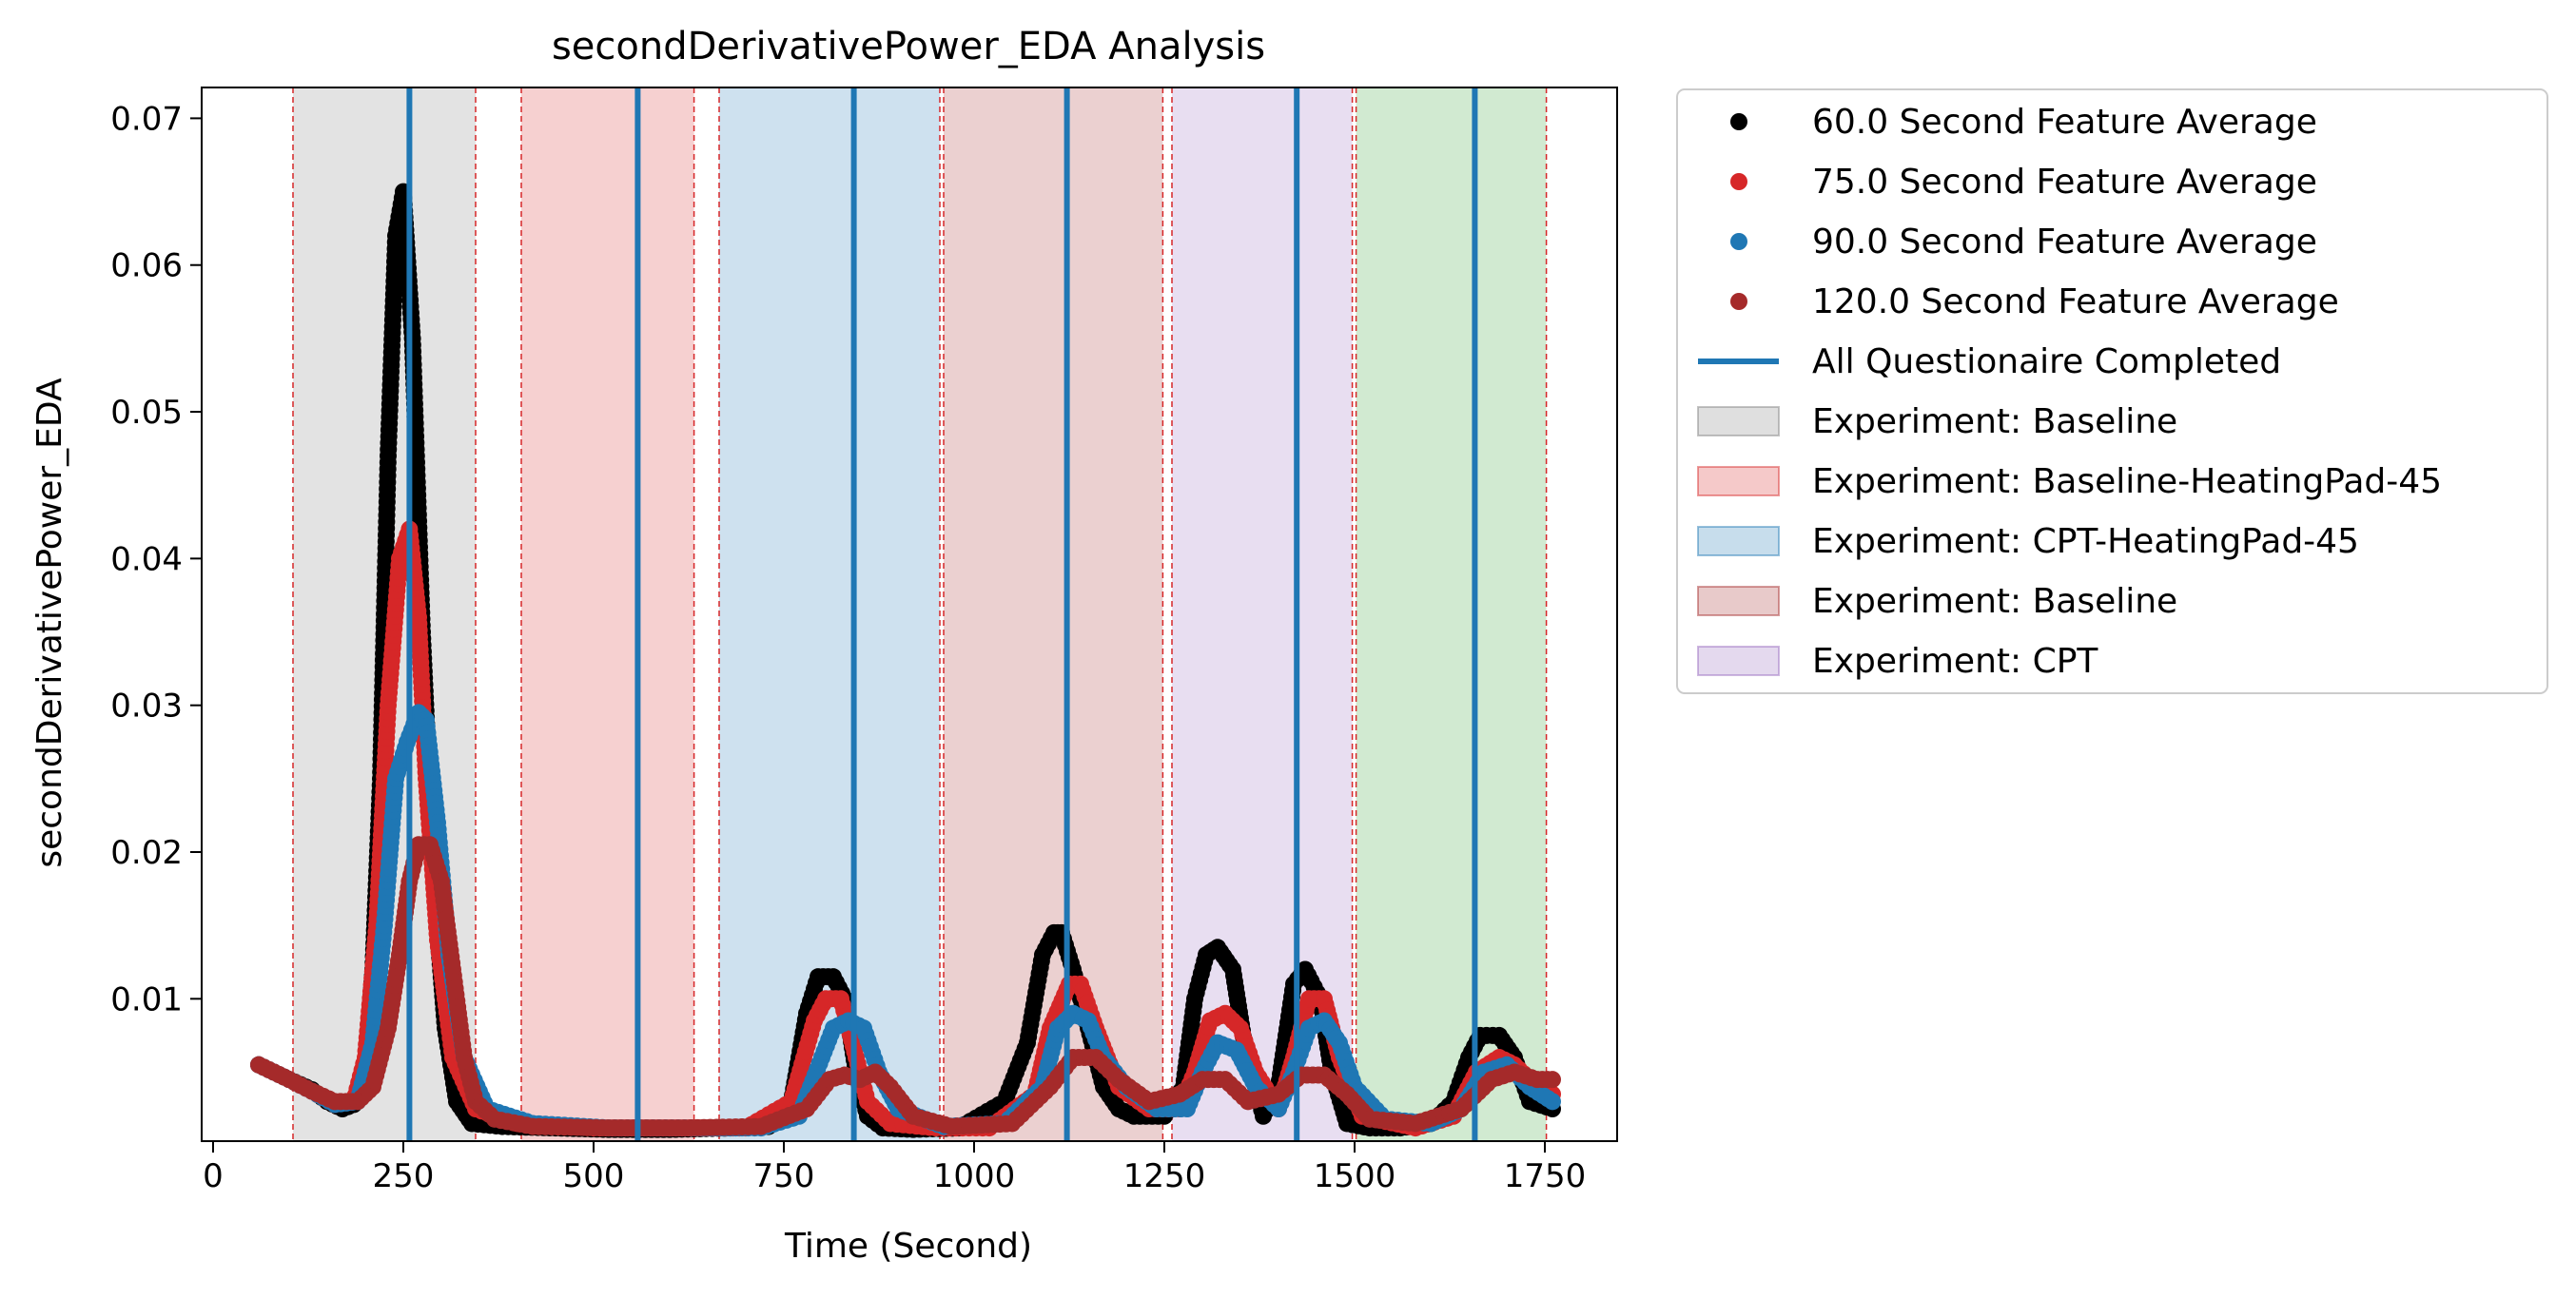  Describe the element at coordinates (147, 119) in the screenshot. I see `y-tick-label: 0.07` at that location.